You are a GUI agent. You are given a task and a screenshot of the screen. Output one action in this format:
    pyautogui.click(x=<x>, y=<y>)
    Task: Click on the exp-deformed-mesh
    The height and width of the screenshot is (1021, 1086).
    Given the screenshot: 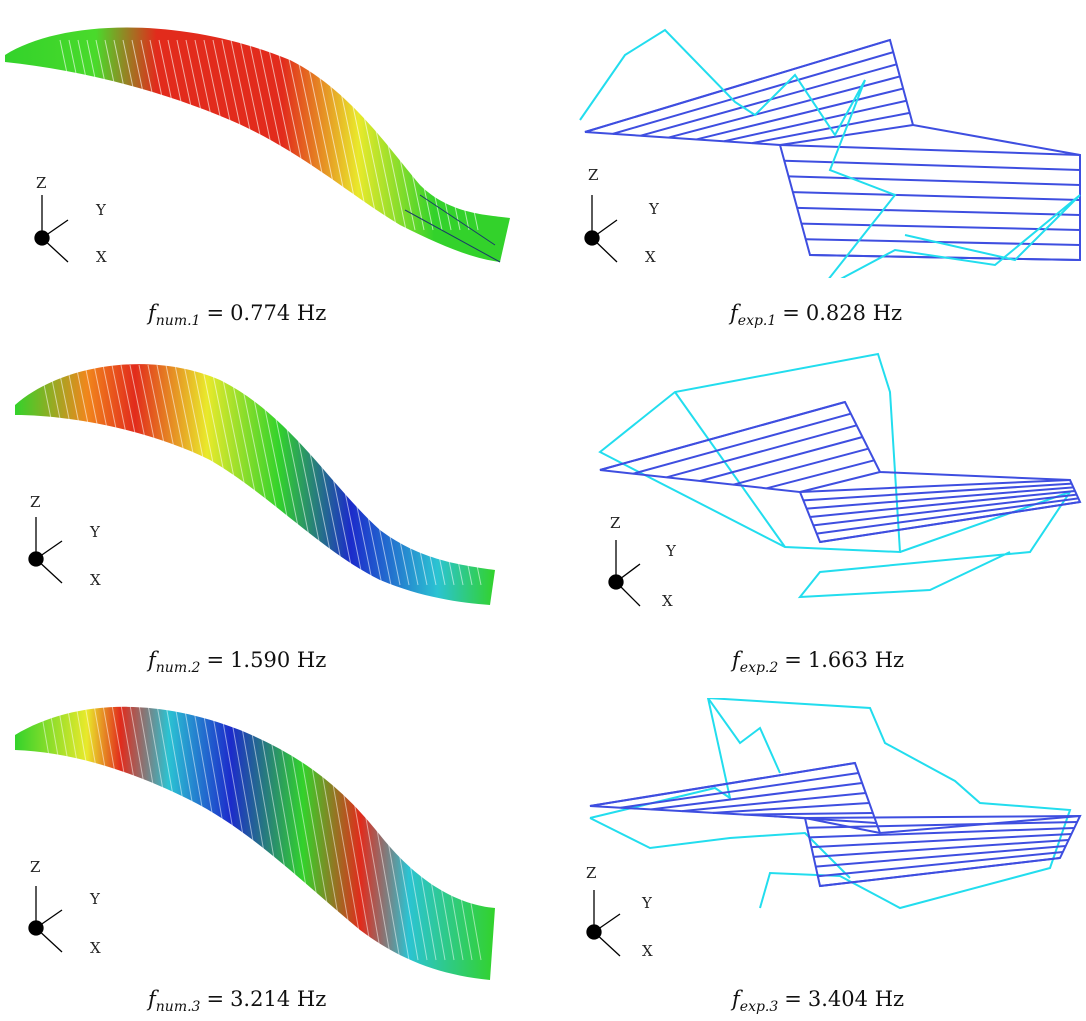 What is the action you would take?
    pyautogui.click(x=830, y=804)
    